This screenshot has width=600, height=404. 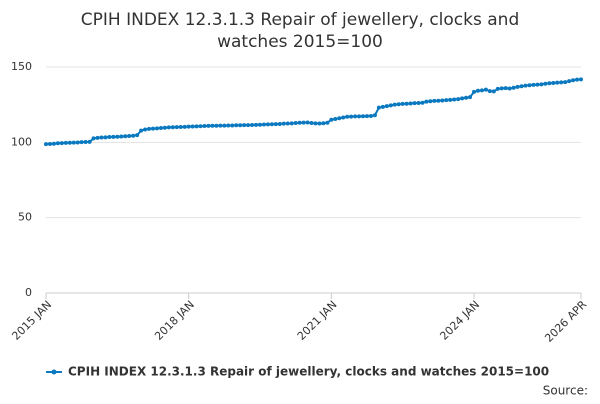 What do you see at coordinates (459, 320) in the screenshot?
I see `x-tick-label: 2024 JAN` at bounding box center [459, 320].